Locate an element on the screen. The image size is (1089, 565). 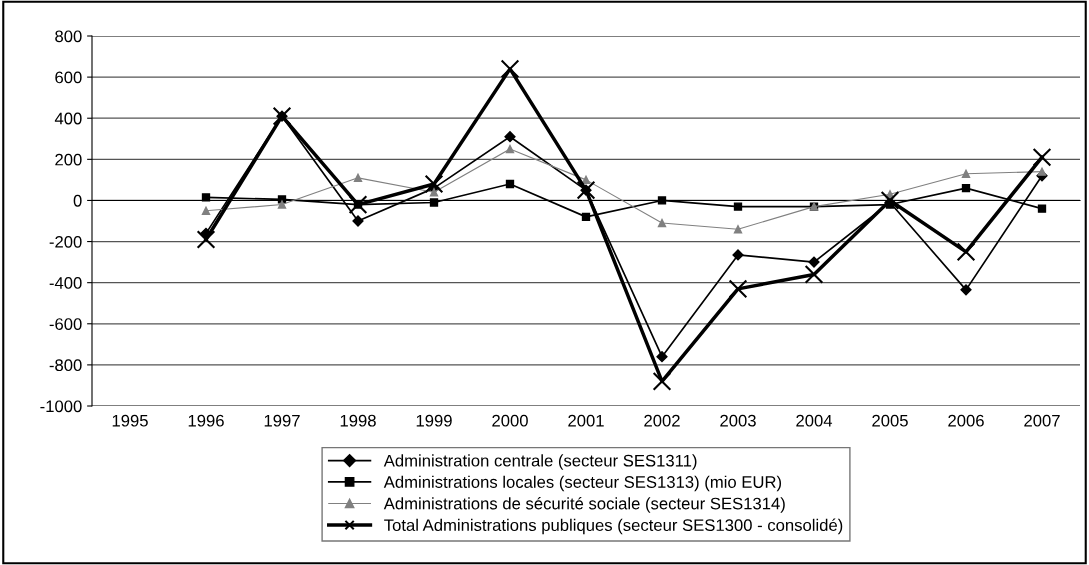
x-tick-label: 1996 is located at coordinates (206, 420).